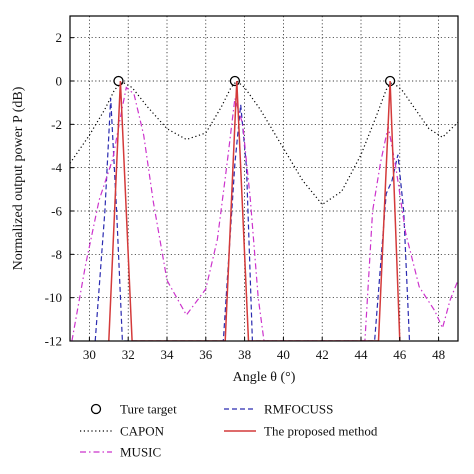 This screenshot has width=474, height=474. What do you see at coordinates (168, 354) in the screenshot?
I see `x-tick-label: 34` at bounding box center [168, 354].